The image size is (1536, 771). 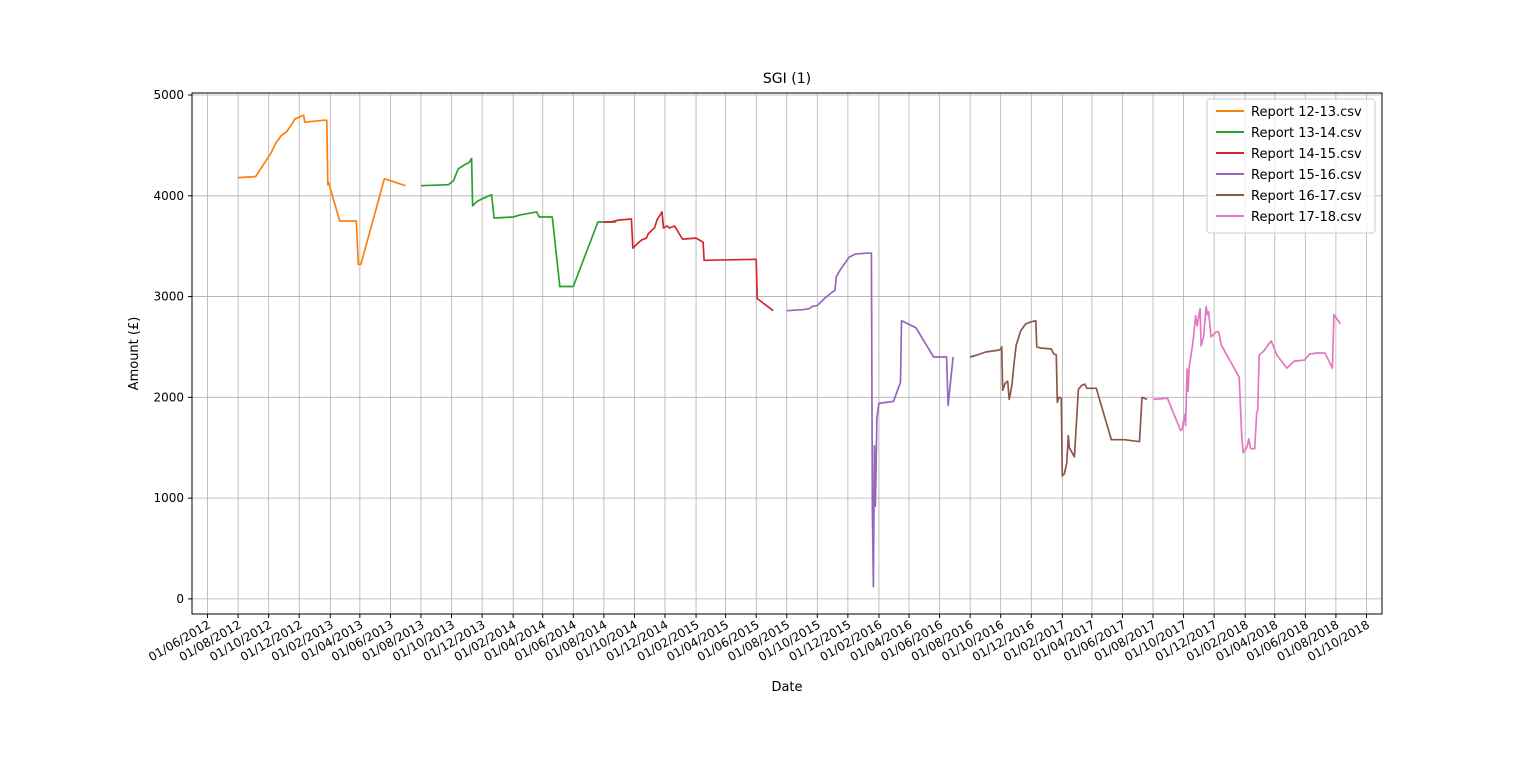 What do you see at coordinates (172, 347) in the screenshot?
I see `y-axis: 0 1000 2000 3000 4000 5000` at bounding box center [172, 347].